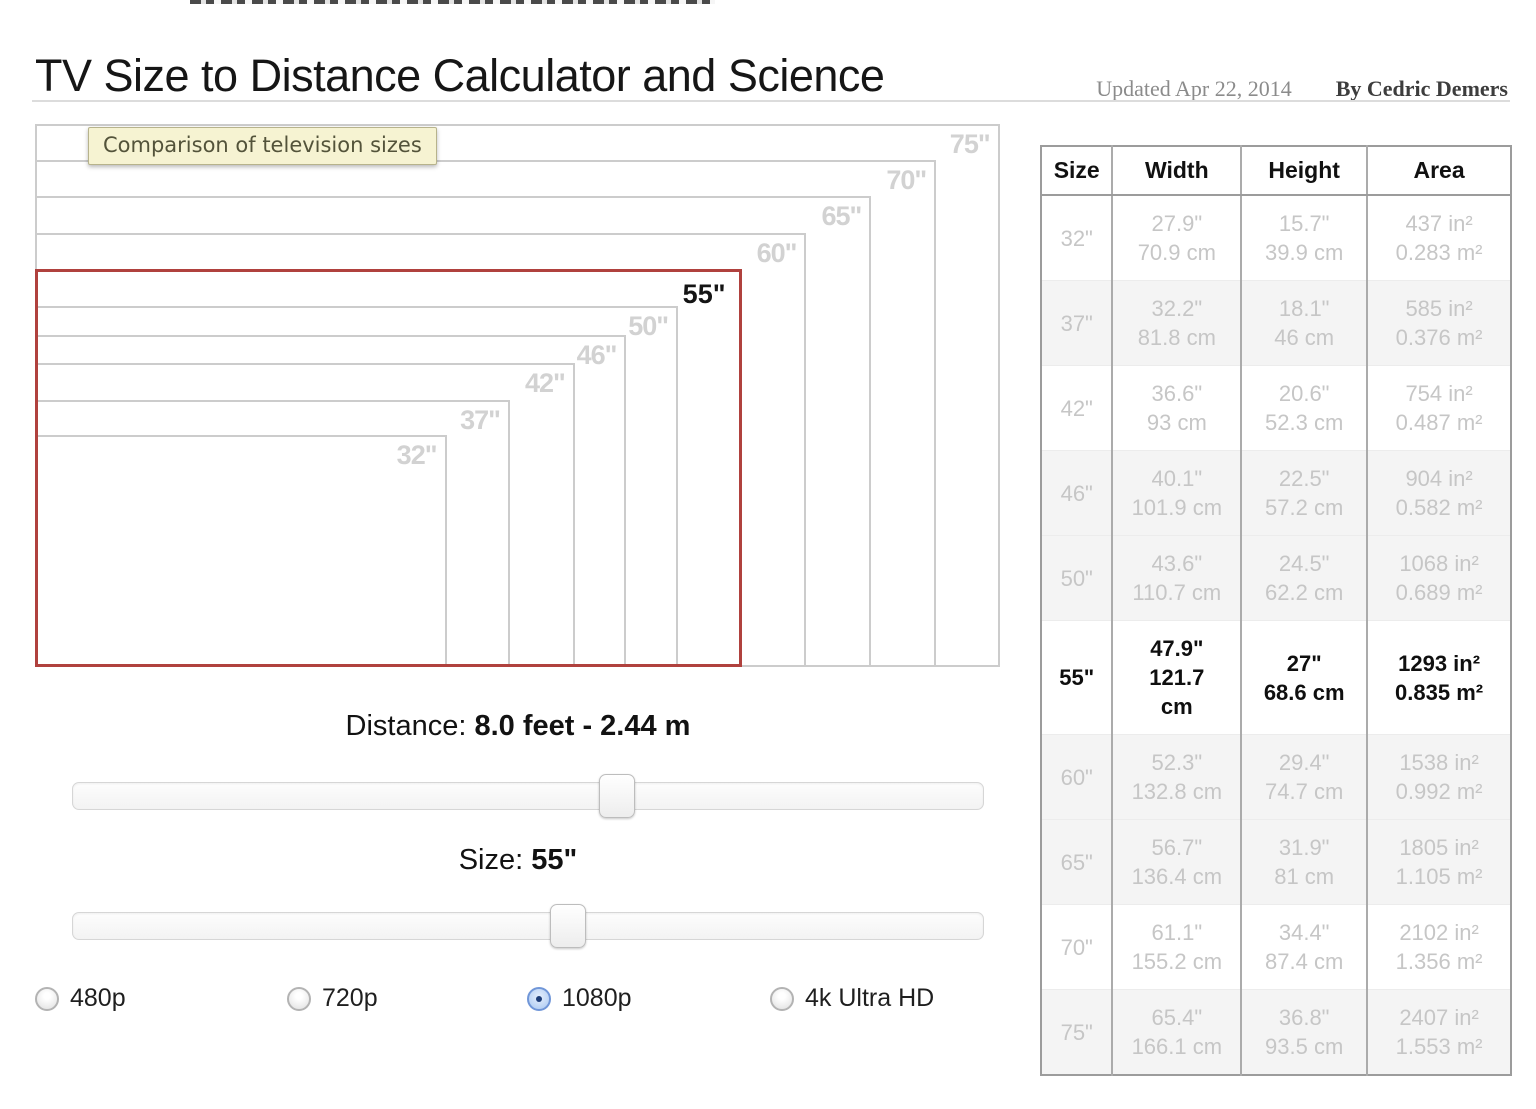 This screenshot has width=1536, height=1109. What do you see at coordinates (1439, 171) in the screenshot?
I see `column-header-area: Area` at bounding box center [1439, 171].